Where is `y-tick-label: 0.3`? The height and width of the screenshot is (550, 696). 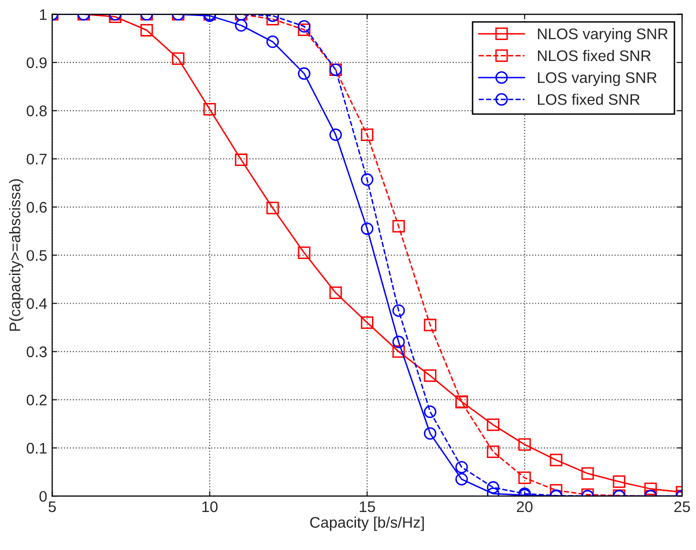 y-tick-label: 0.3 is located at coordinates (36, 352).